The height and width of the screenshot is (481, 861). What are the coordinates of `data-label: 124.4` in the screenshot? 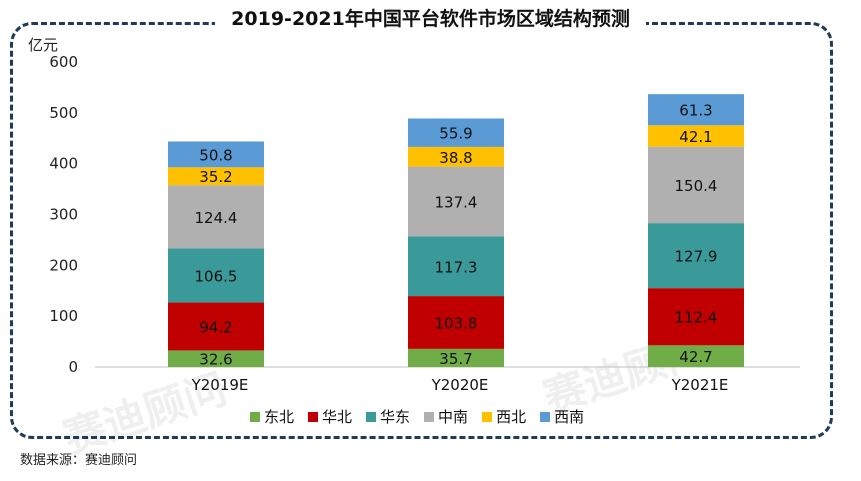 It's located at (216, 218).